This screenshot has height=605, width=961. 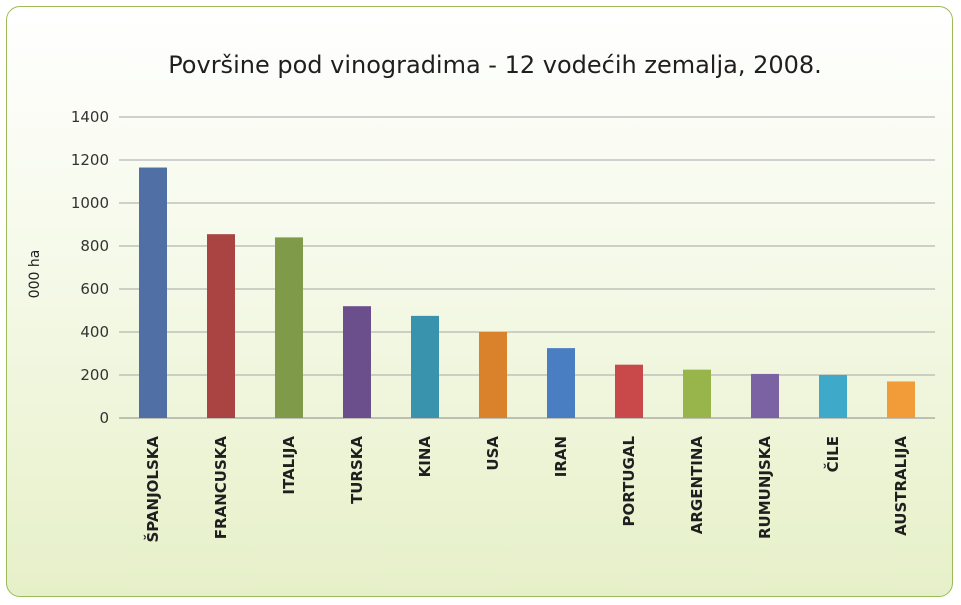 What do you see at coordinates (94, 246) in the screenshot?
I see `y-tick-label: 800` at bounding box center [94, 246].